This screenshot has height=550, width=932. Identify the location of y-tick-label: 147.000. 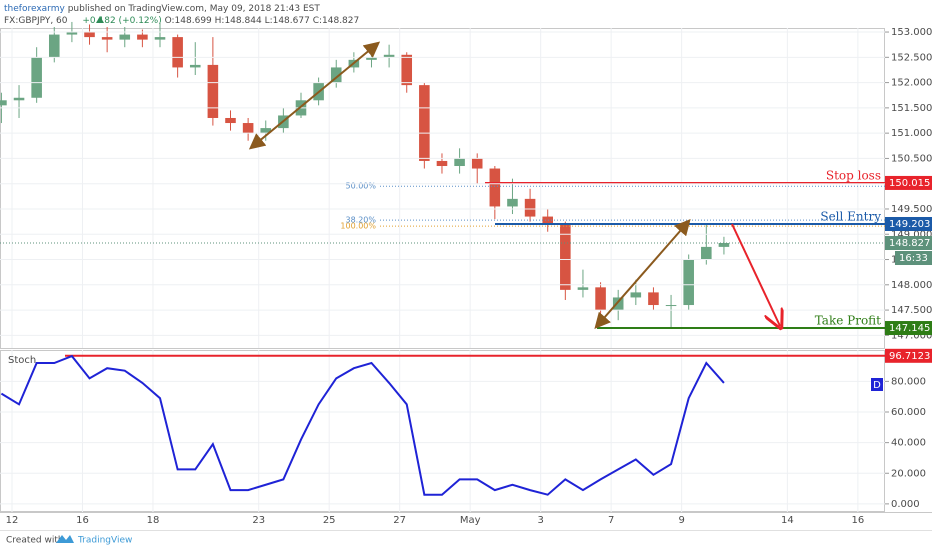
(911, 335).